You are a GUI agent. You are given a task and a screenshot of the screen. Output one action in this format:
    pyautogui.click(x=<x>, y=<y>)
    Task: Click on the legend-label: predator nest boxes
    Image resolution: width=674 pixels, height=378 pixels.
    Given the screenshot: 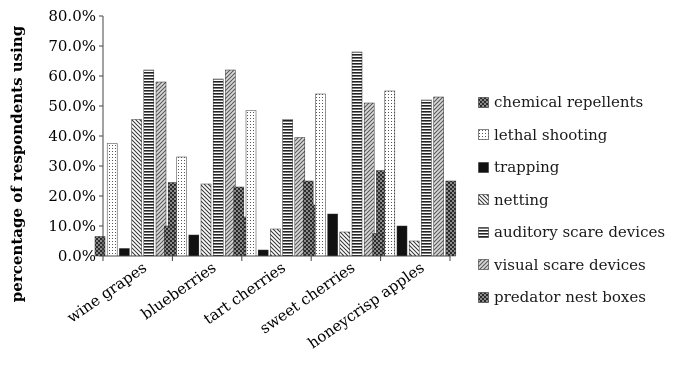 What is the action you would take?
    pyautogui.click(x=570, y=297)
    